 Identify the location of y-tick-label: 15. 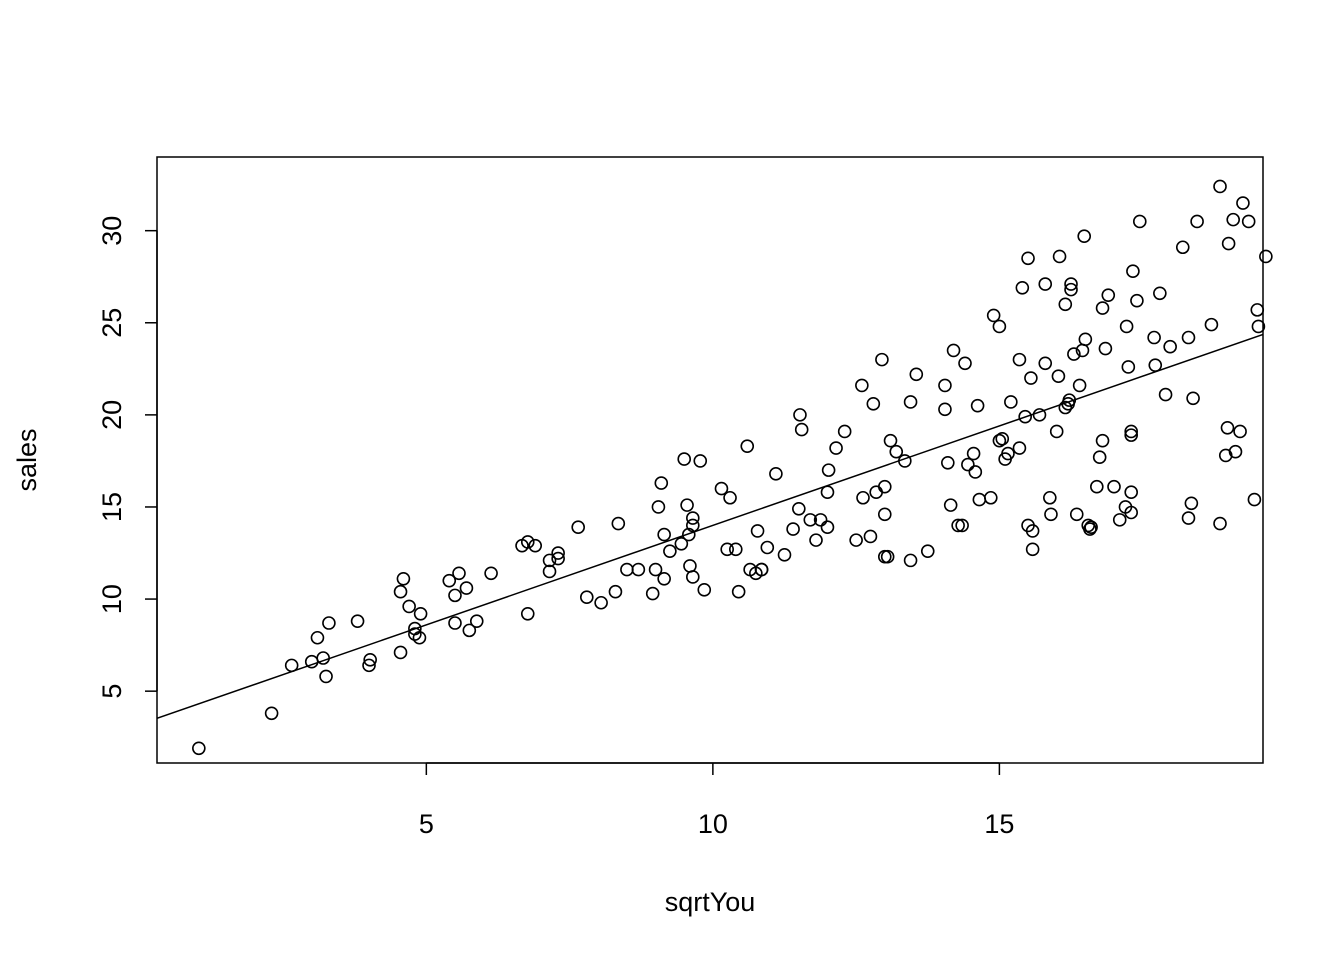
(112, 507).